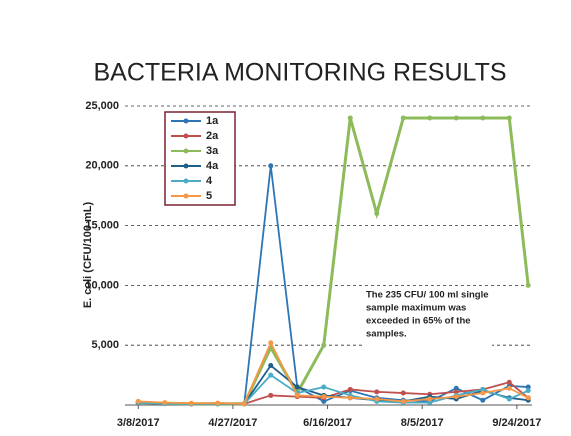 The width and height of the screenshot is (571, 436). What do you see at coordinates (102, 166) in the screenshot?
I see `y-tick-label: 20,000` at bounding box center [102, 166].